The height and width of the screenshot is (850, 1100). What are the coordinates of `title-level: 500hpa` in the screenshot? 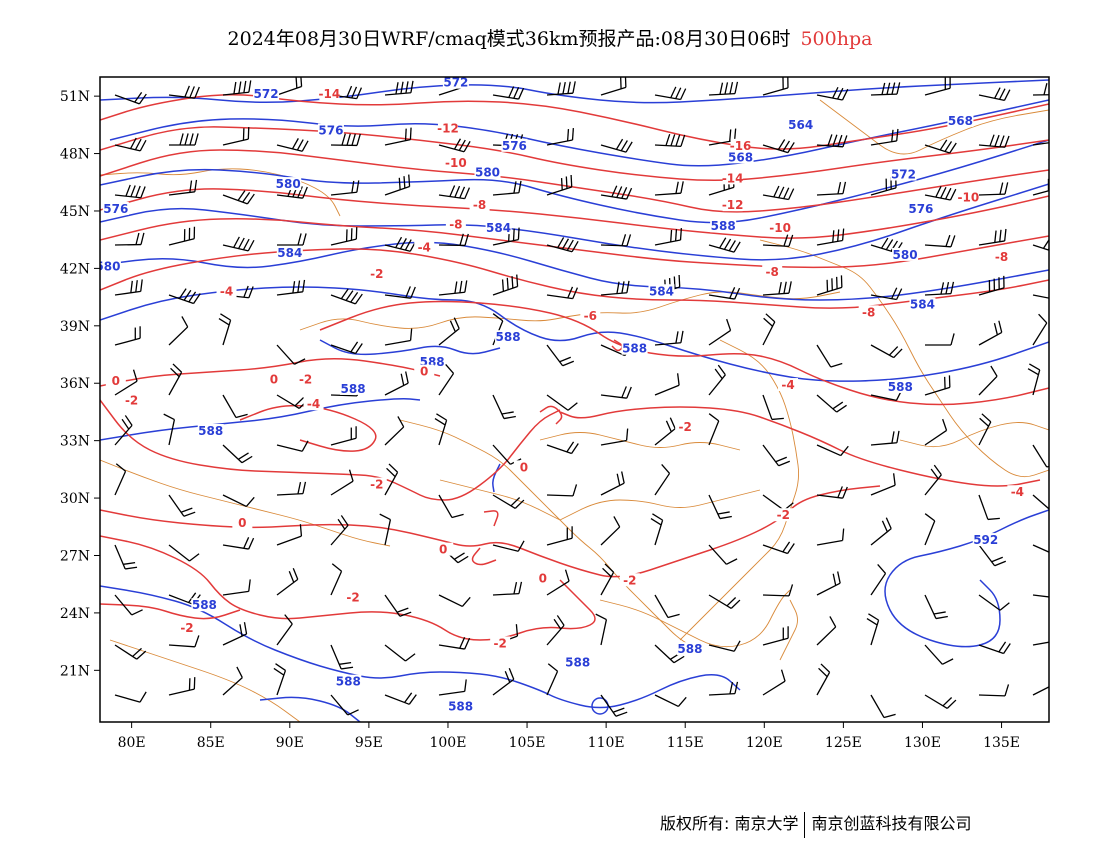 It's located at (836, 39).